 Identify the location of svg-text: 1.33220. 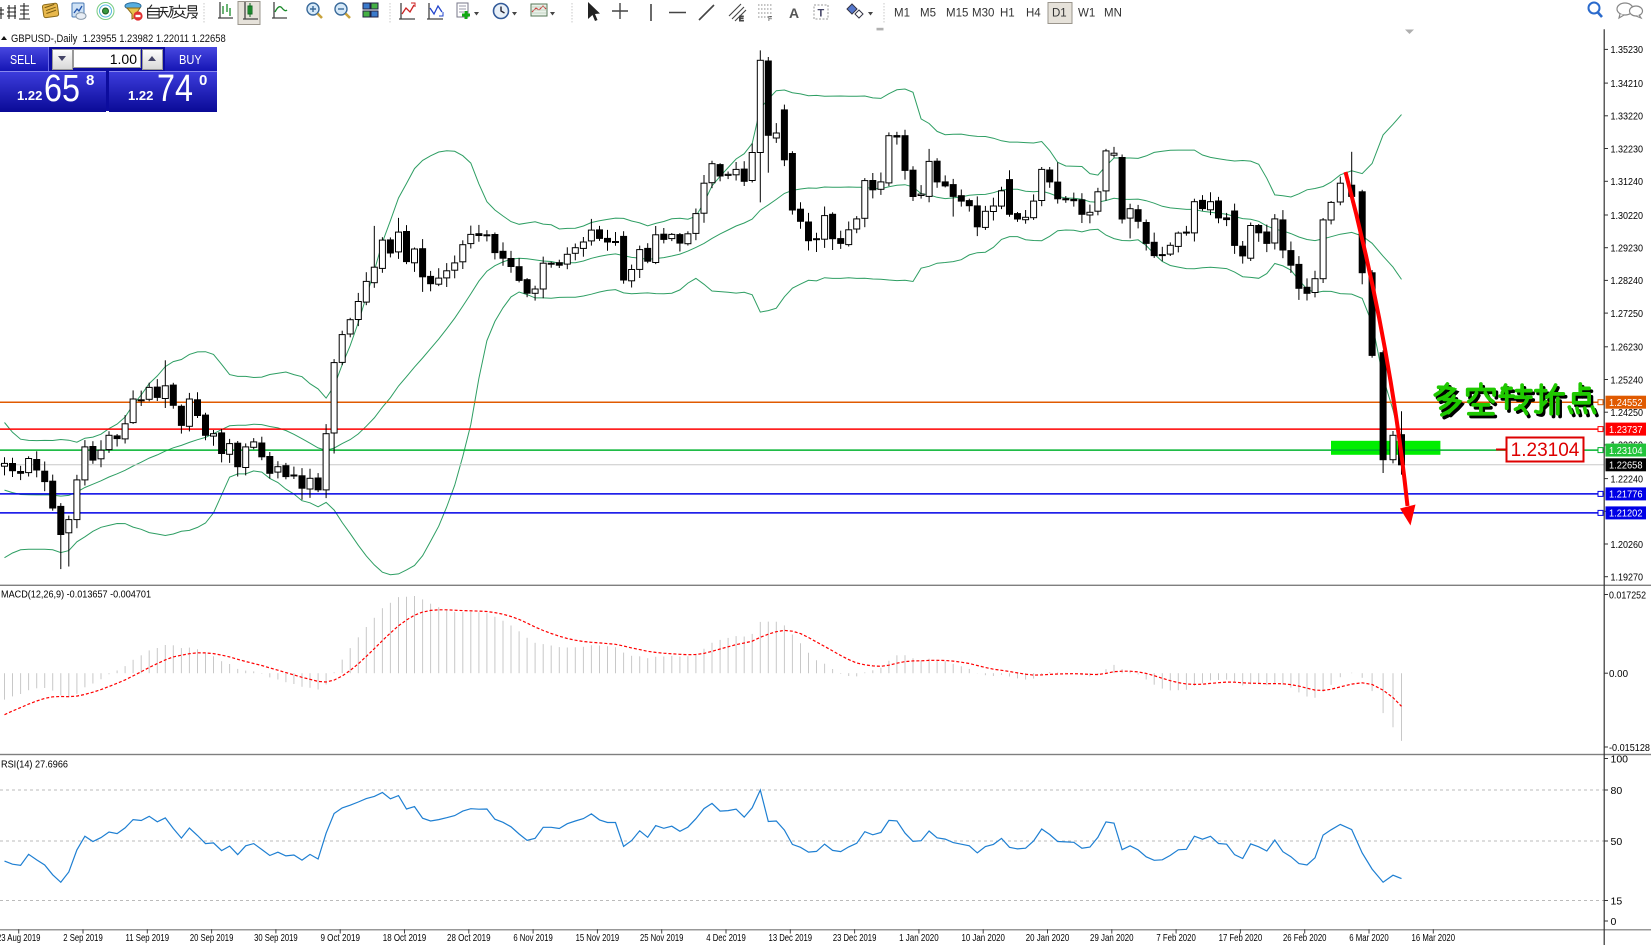
(1627, 117).